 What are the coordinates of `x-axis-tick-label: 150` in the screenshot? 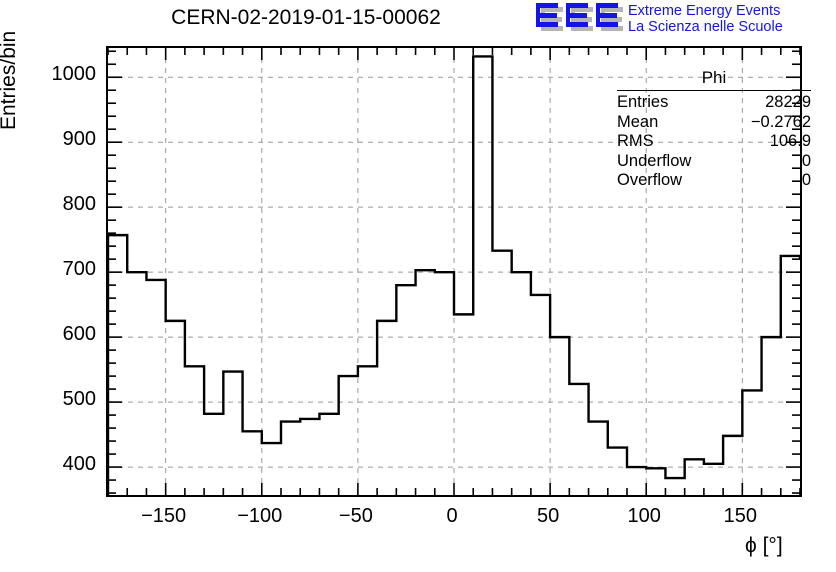 It's located at (740, 516).